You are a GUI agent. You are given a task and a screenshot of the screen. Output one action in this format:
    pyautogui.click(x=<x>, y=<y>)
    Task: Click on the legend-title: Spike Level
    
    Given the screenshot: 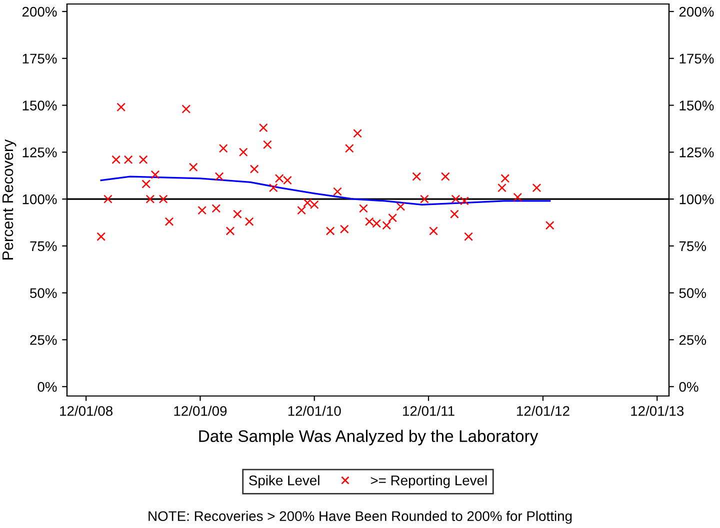 What is the action you would take?
    pyautogui.click(x=284, y=481)
    